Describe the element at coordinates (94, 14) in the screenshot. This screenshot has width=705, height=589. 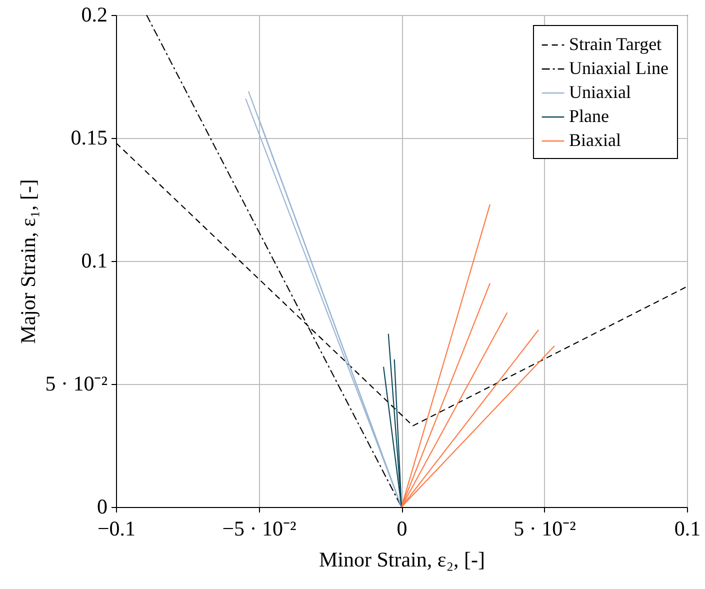
I see `y-tick-label: 0.2` at that location.